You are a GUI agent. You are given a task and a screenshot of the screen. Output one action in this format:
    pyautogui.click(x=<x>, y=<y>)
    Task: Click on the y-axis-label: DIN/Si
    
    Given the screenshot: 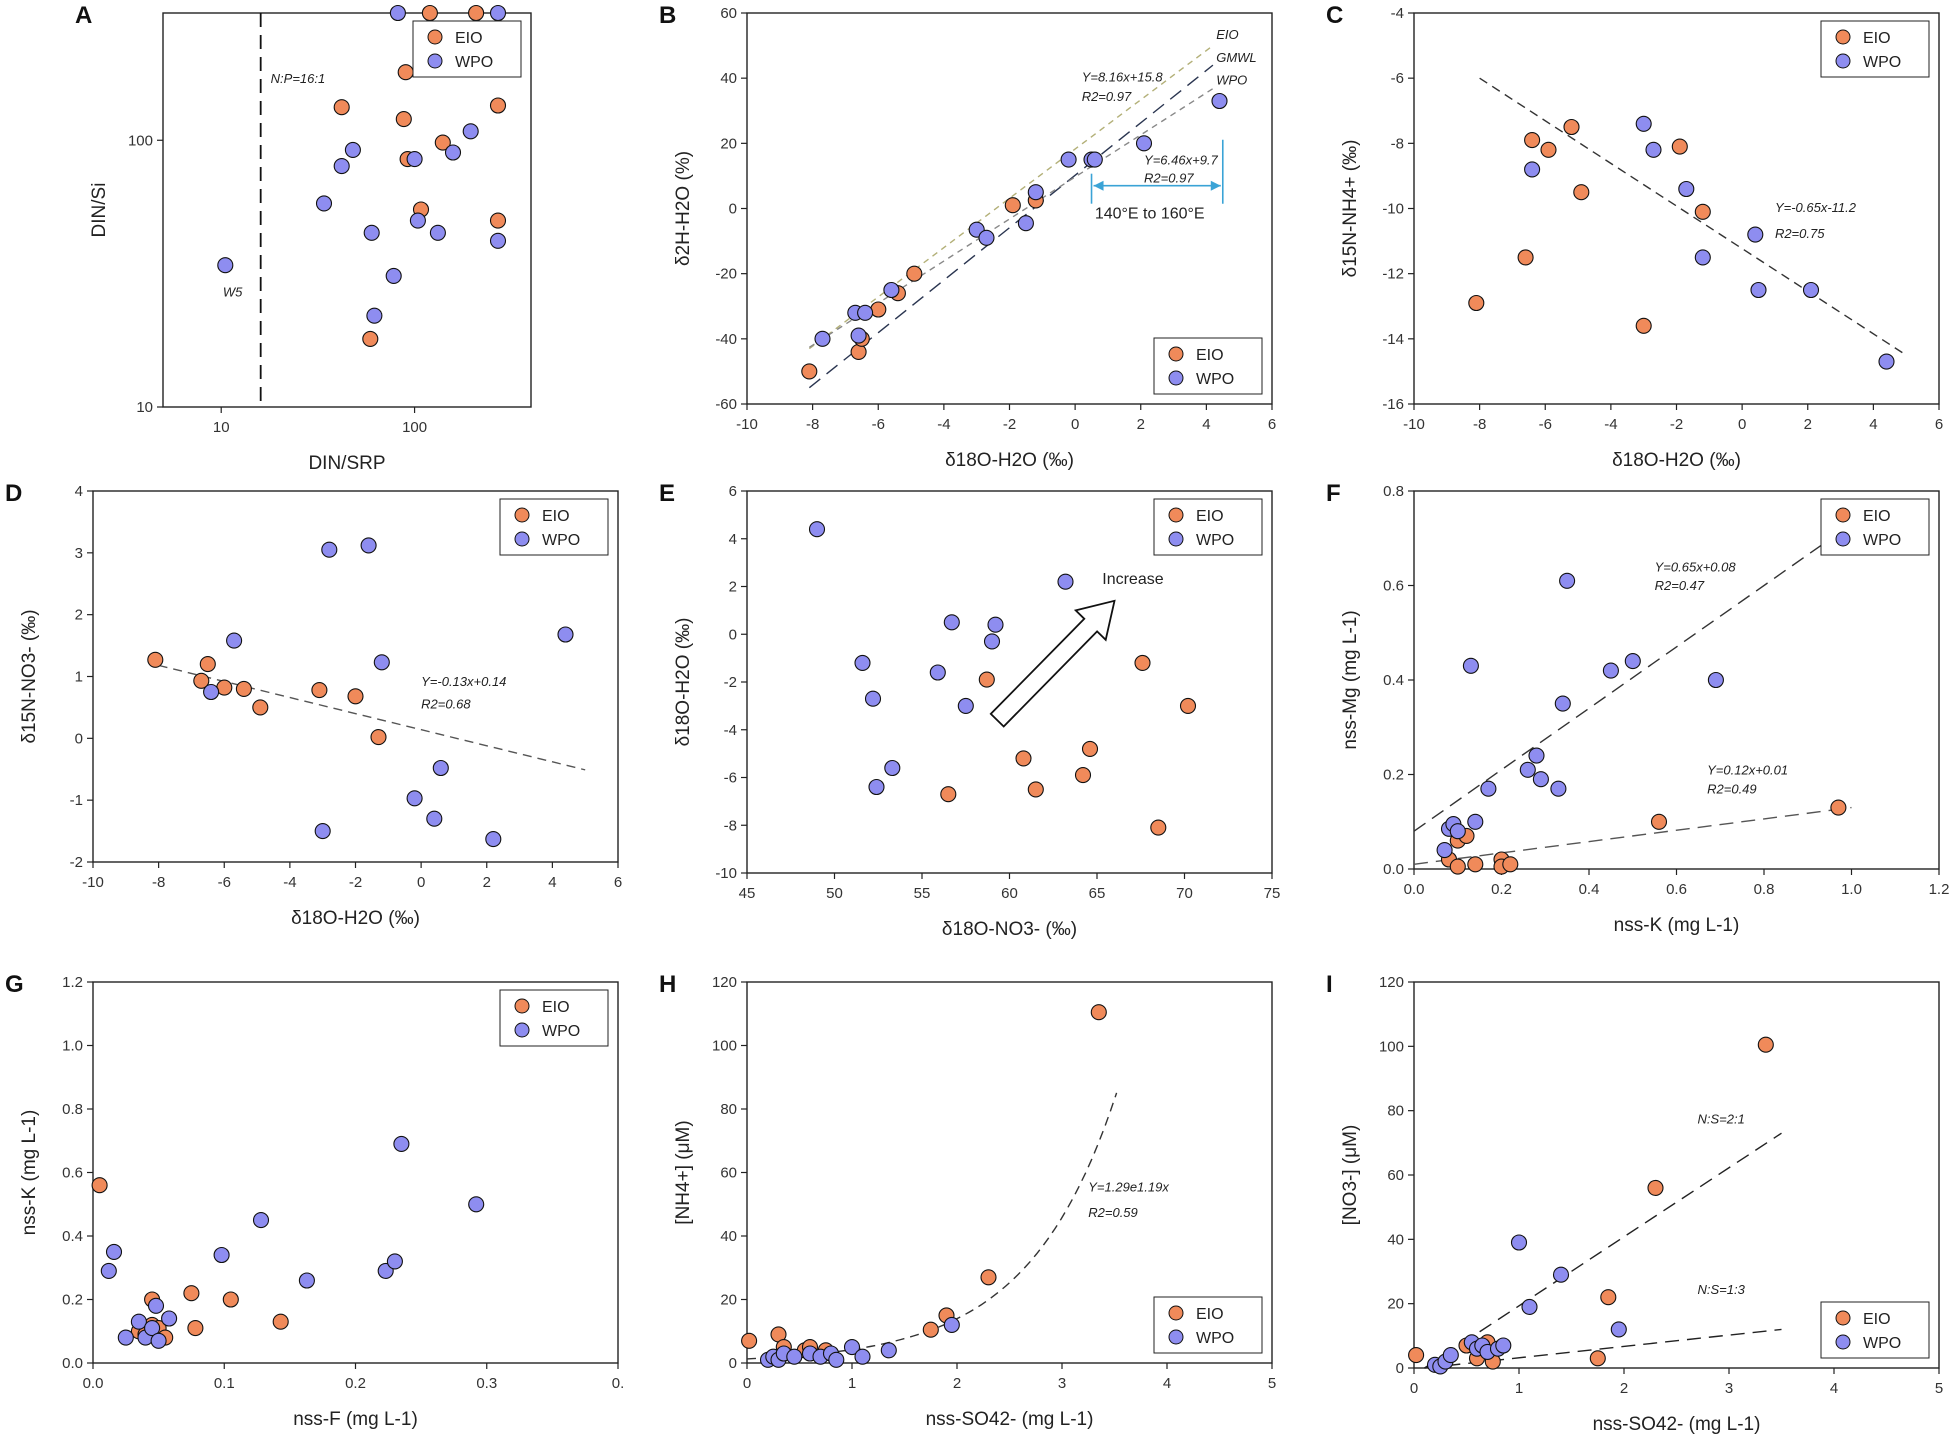 What is the action you would take?
    pyautogui.click(x=99, y=210)
    